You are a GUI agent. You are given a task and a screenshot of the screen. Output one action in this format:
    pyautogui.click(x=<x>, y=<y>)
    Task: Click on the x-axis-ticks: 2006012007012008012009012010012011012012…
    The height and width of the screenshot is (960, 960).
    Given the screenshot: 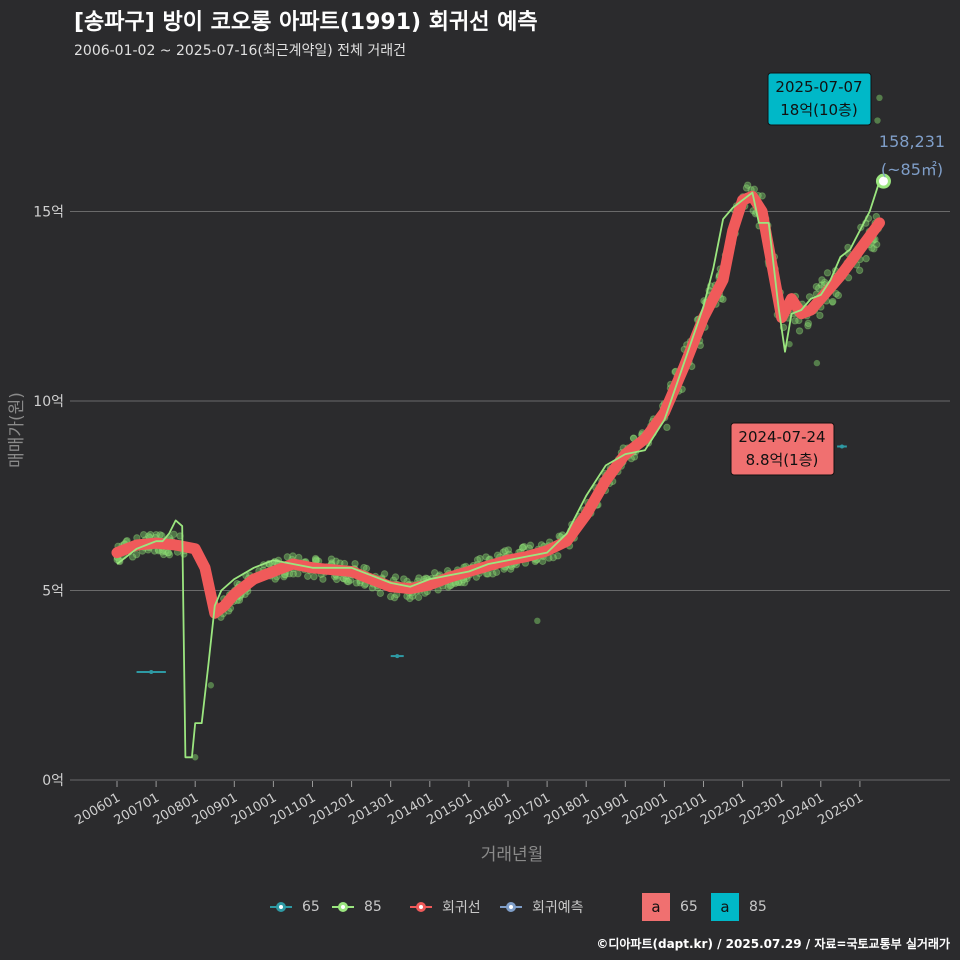 What is the action you would take?
    pyautogui.click(x=469, y=804)
    